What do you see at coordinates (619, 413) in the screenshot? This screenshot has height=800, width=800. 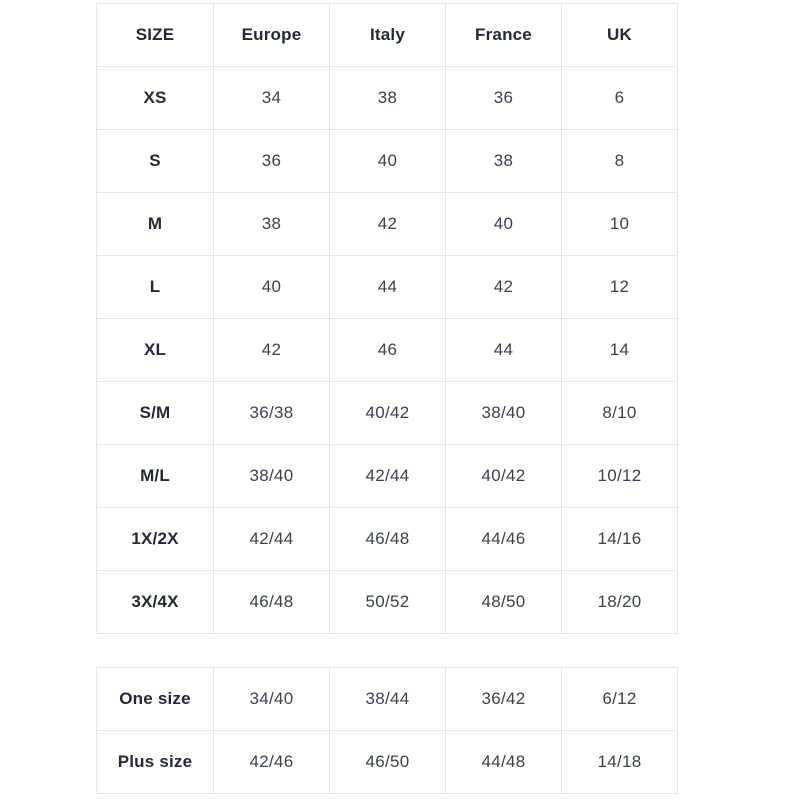 I see `cell-uk: 8/10` at bounding box center [619, 413].